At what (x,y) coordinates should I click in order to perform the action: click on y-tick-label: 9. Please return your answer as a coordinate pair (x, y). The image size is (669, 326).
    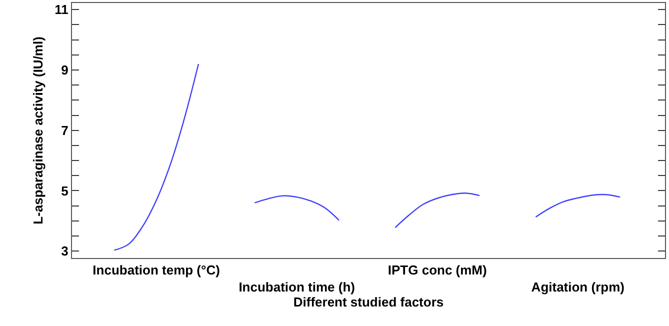
    Looking at the image, I should click on (64, 70).